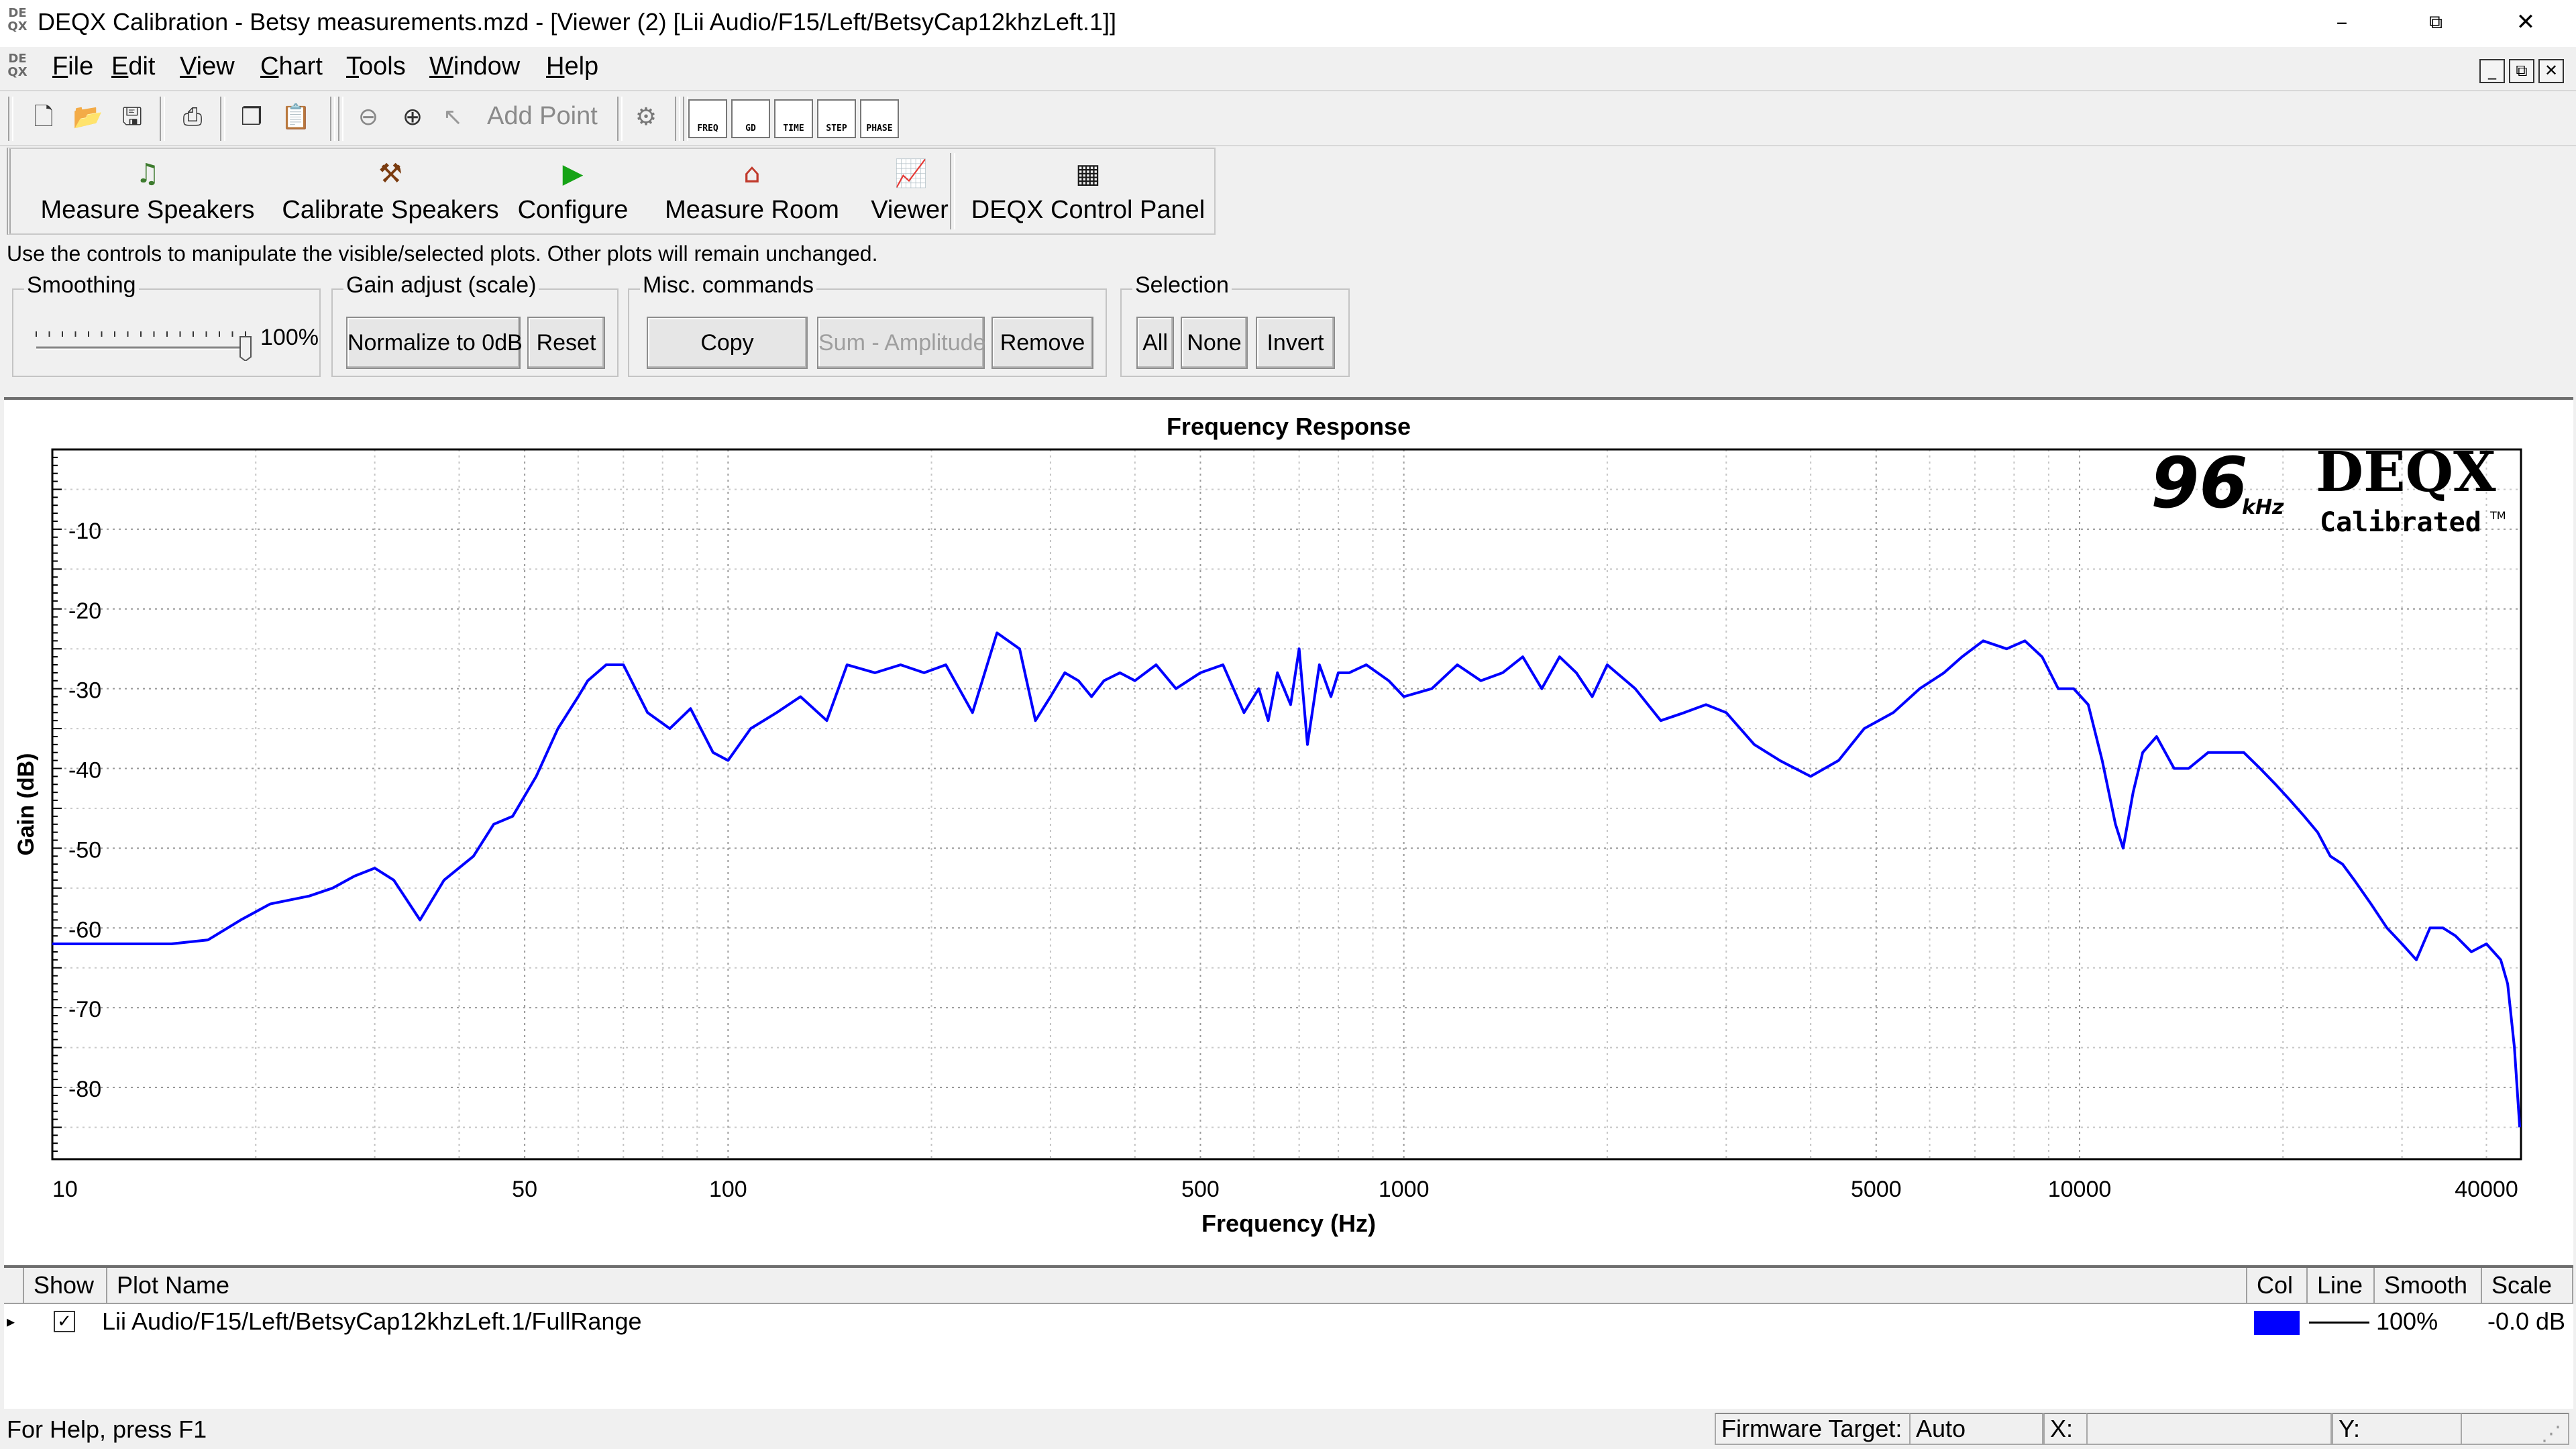 The width and height of the screenshot is (2576, 1449). What do you see at coordinates (390, 210) in the screenshot?
I see `calibrate-speakers-label: Calibrate Speakers` at bounding box center [390, 210].